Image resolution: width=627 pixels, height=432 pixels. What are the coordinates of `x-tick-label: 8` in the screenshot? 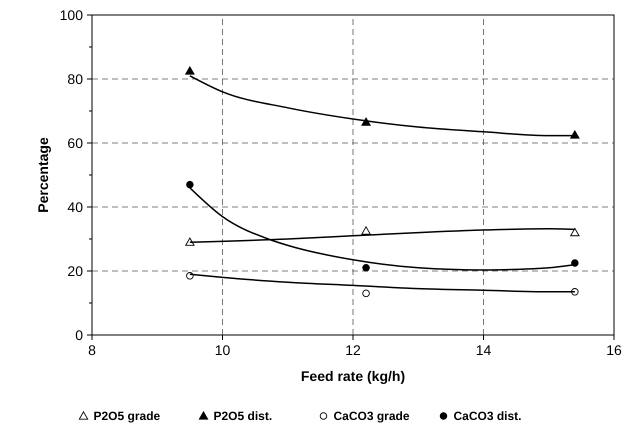 It's located at (92, 350).